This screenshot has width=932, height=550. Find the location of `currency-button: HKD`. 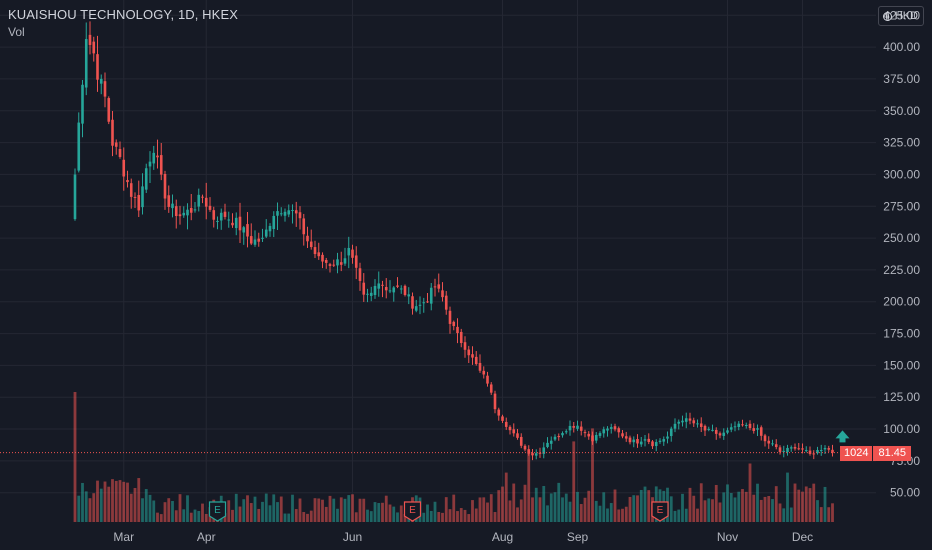

currency-button: HKD is located at coordinates (900, 16).